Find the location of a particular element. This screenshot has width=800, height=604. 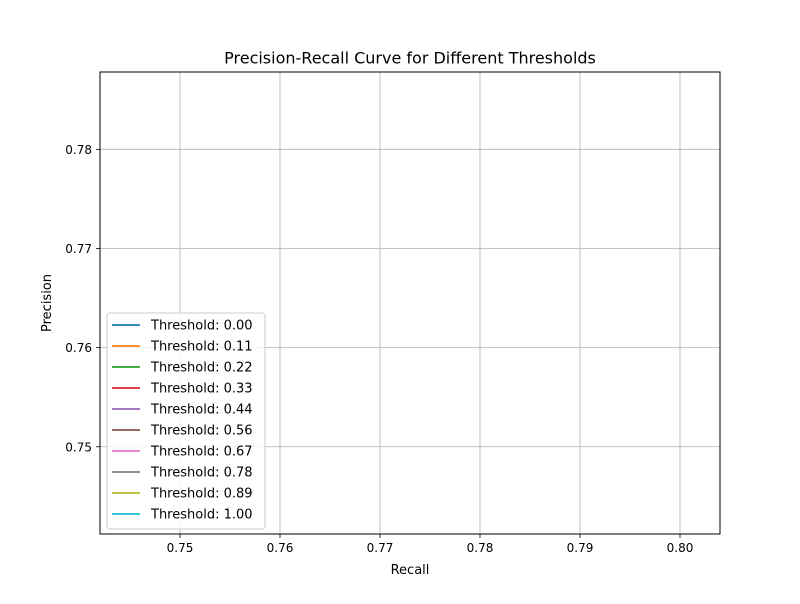

legend-entry-label: Threshold: 1.00 is located at coordinates (201, 515).